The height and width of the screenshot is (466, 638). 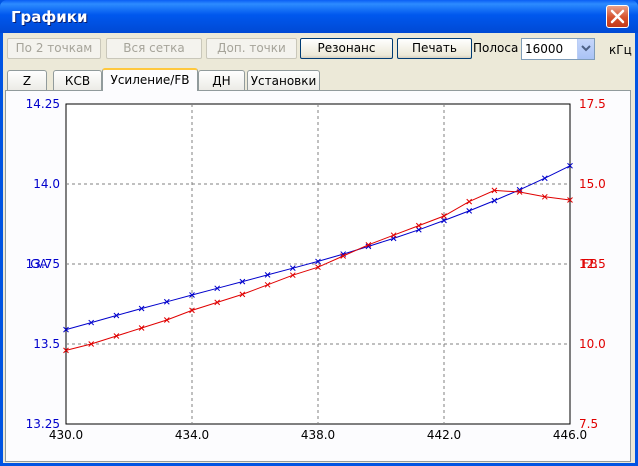 I want to click on band-select: 16000, so click(x=558, y=49).